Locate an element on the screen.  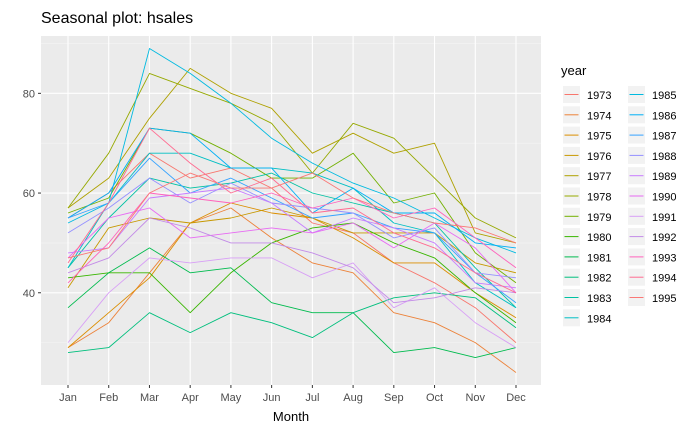
legend-label: 1986 is located at coordinates (664, 116).